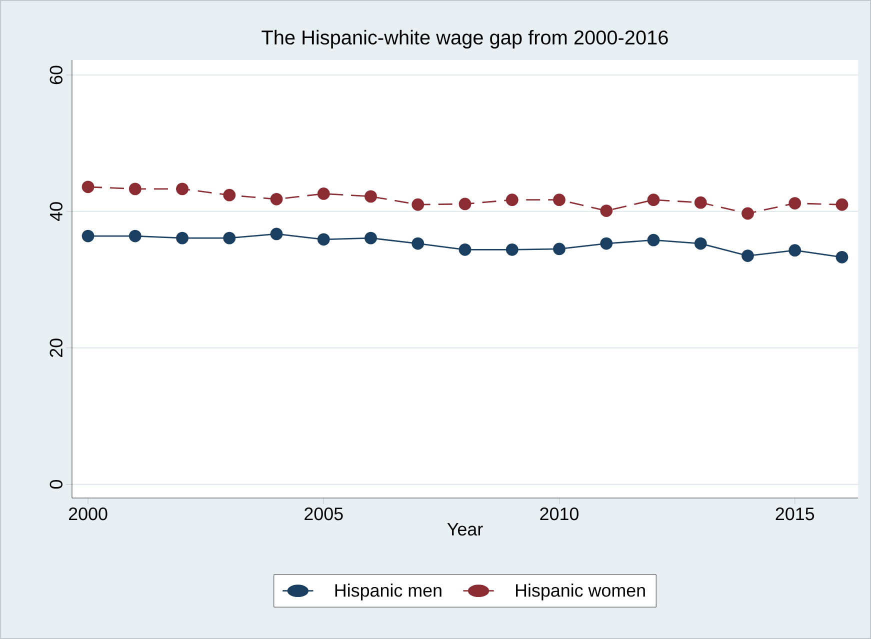 The height and width of the screenshot is (639, 871). What do you see at coordinates (88, 514) in the screenshot?
I see `x-tick-label: 2000` at bounding box center [88, 514].